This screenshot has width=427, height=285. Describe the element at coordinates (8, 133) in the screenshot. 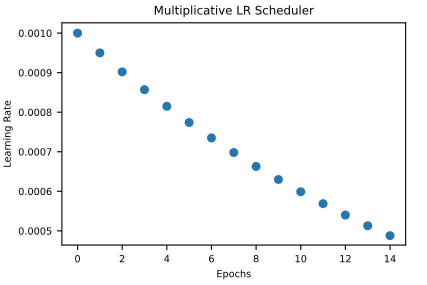

I see `y-axis-title: Learning Rate` at that location.